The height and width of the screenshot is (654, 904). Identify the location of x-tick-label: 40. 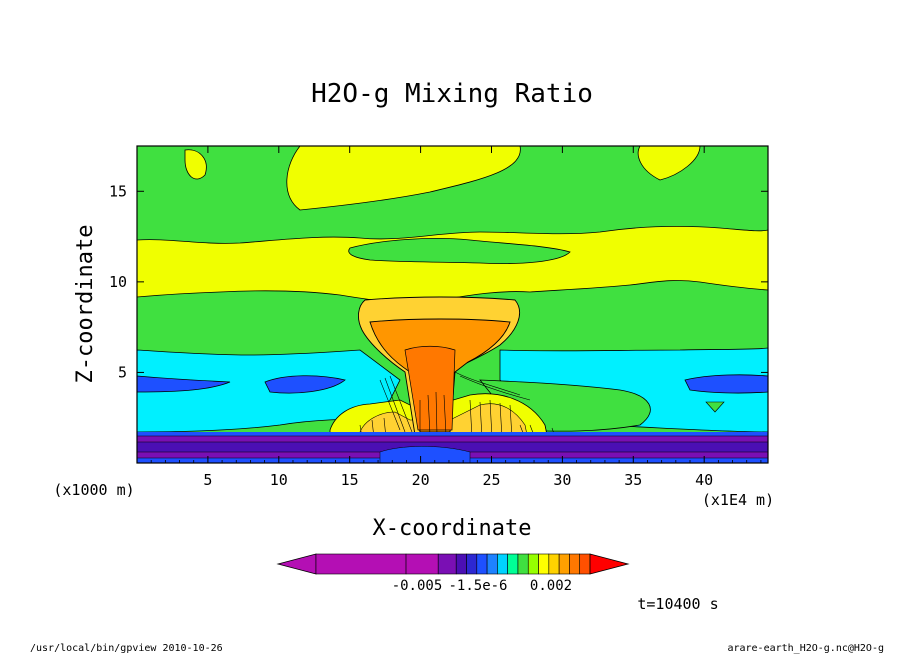
(704, 480).